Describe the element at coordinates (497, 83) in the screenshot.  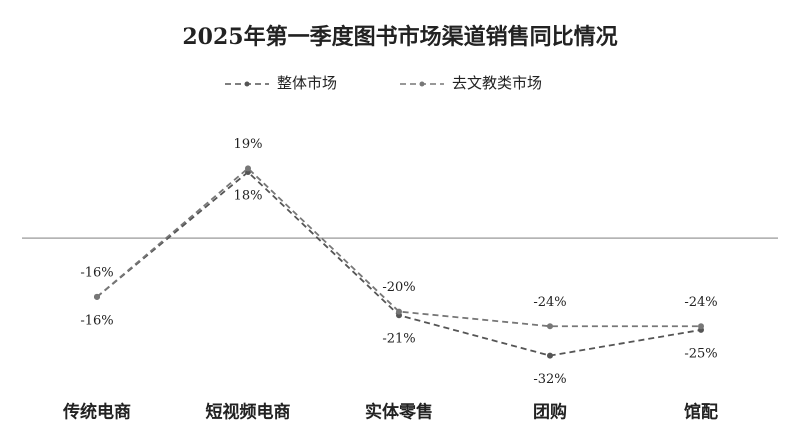
I see `legend-label: 去文教类市场` at that location.